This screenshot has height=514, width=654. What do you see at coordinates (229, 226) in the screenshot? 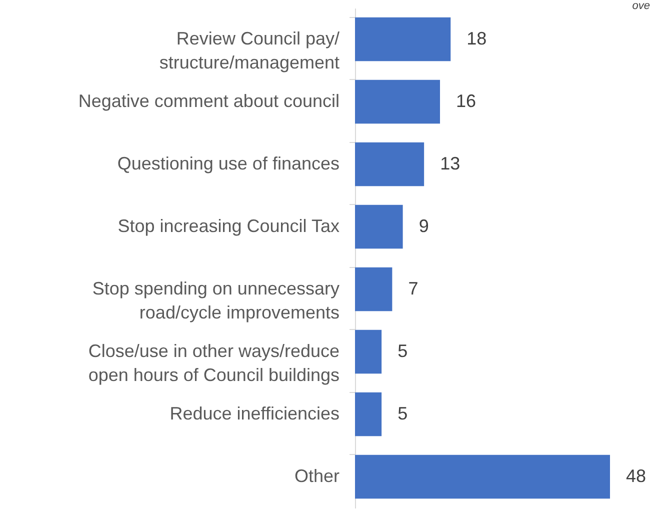
I see `y-tick-label: Stop increasing Council Tax` at bounding box center [229, 226].